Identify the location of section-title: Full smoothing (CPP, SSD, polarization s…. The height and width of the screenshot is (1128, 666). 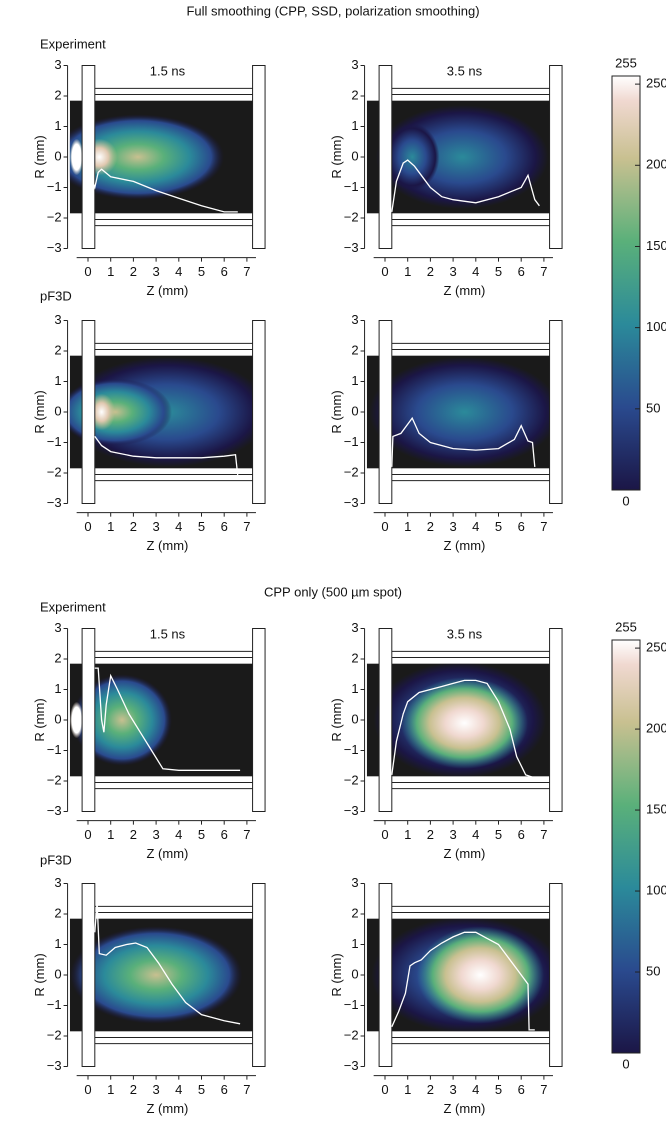
(332, 10).